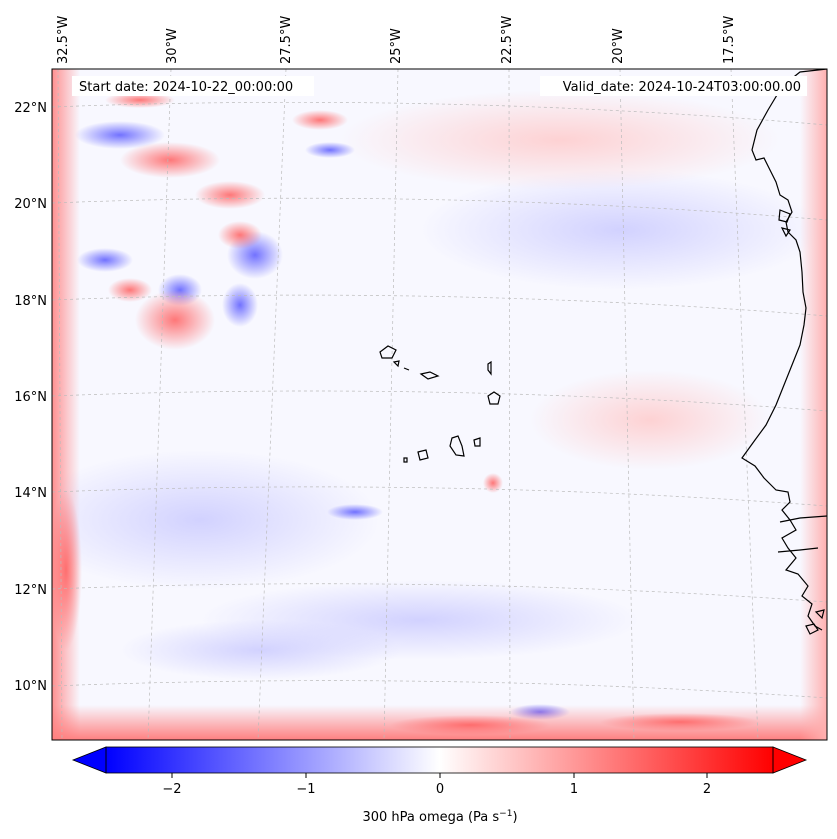 The height and width of the screenshot is (839, 837). What do you see at coordinates (439, 305) in the screenshot?
I see `parallel-18n` at bounding box center [439, 305].